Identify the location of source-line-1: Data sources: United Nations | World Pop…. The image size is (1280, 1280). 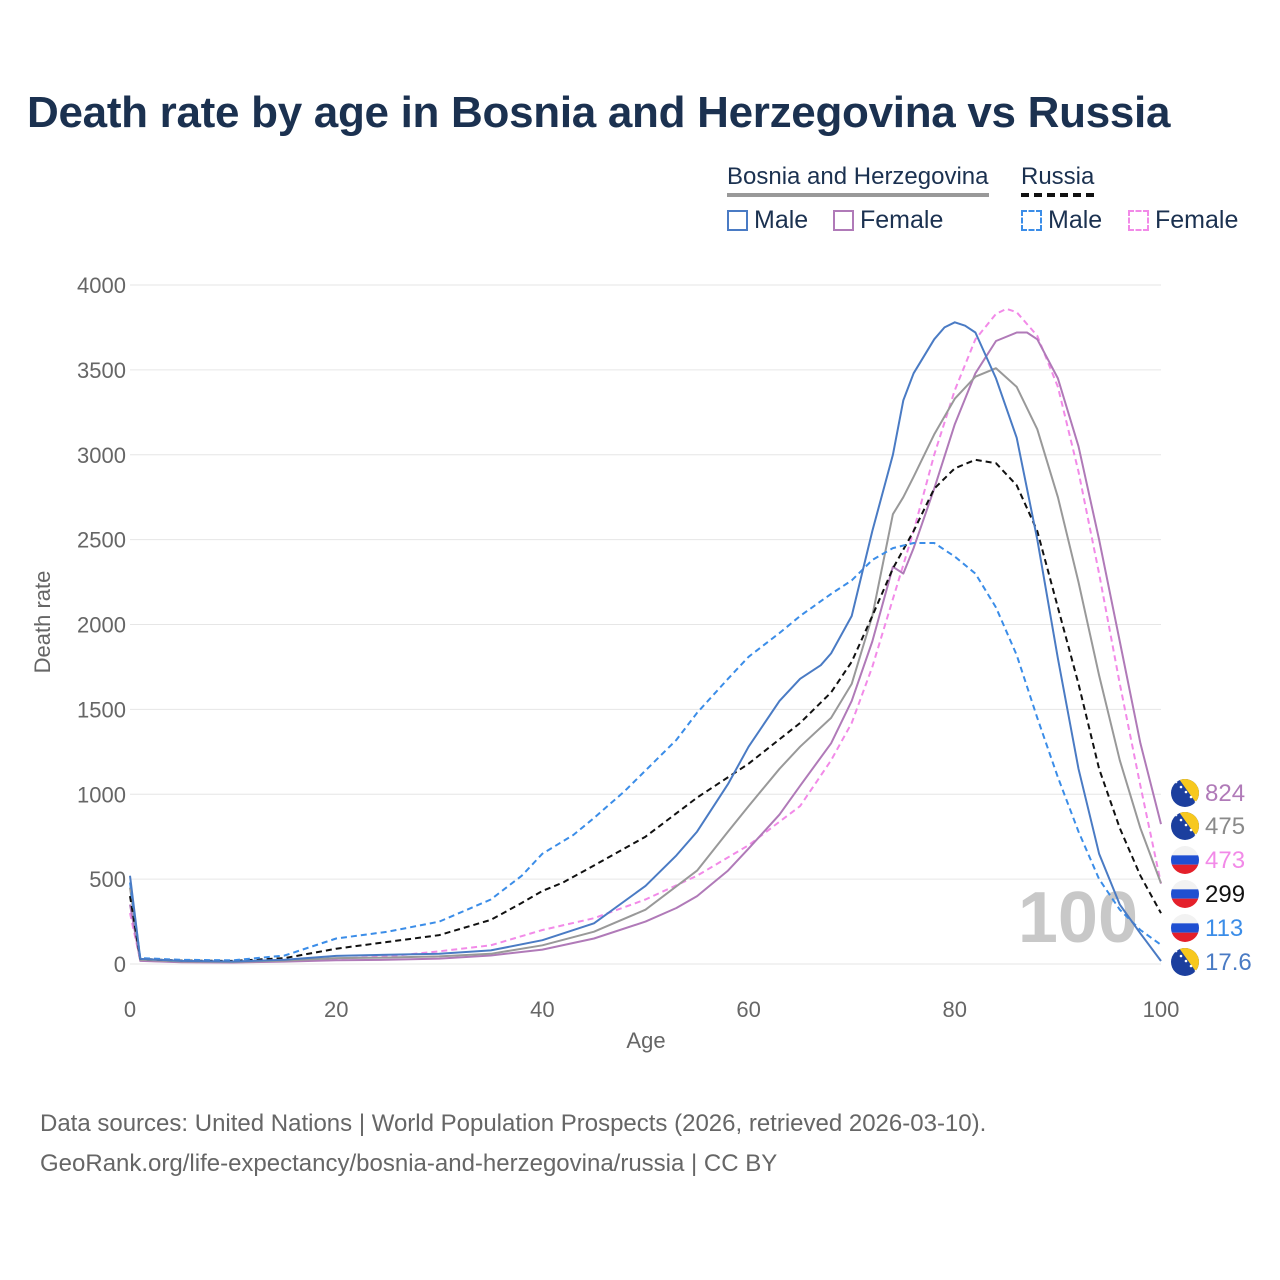
(513, 1123).